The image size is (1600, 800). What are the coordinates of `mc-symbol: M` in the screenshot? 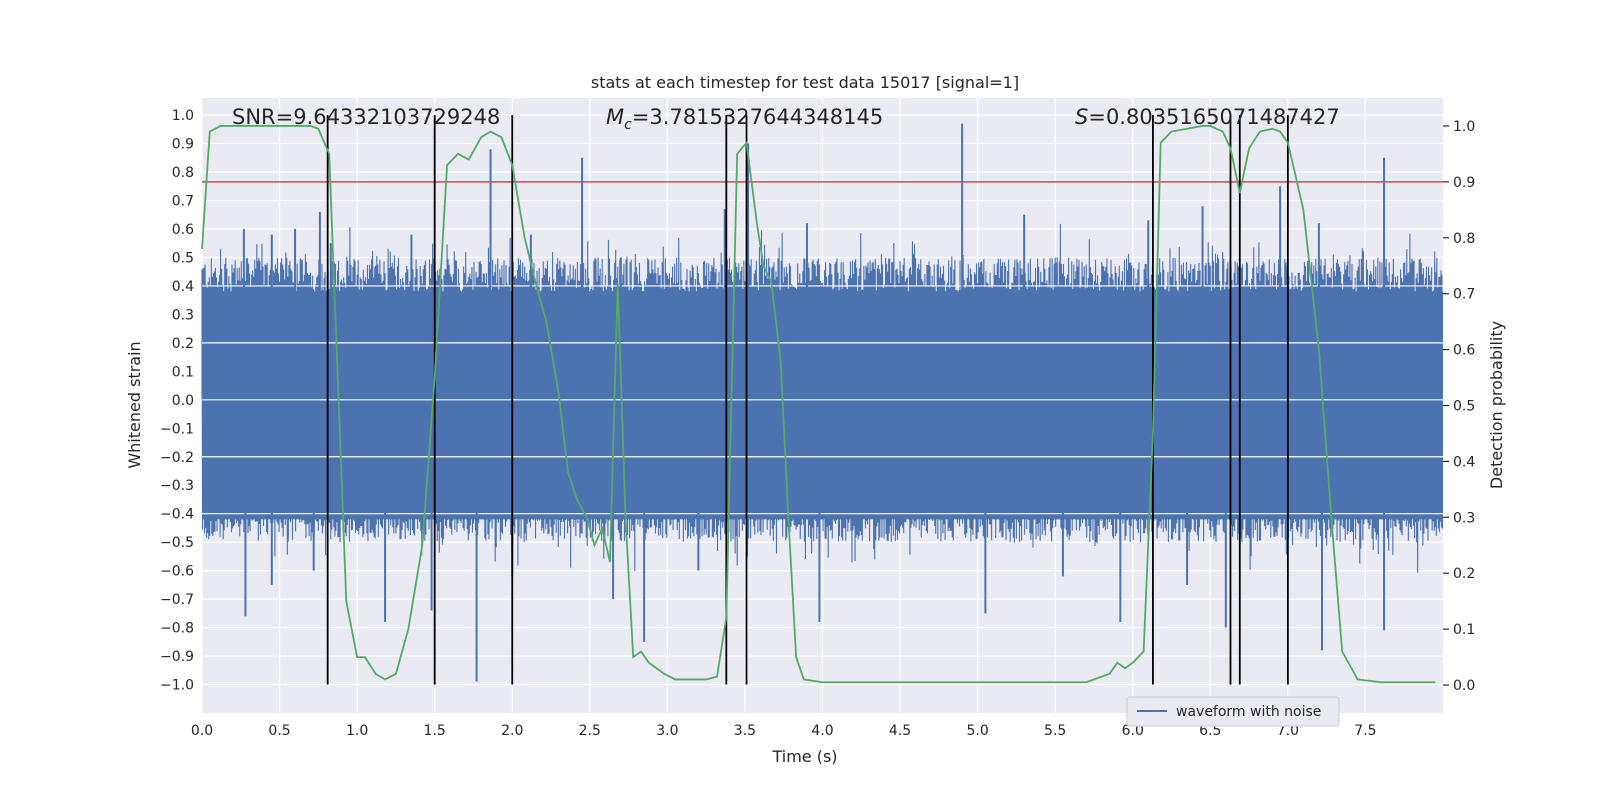 It's located at (615, 117).